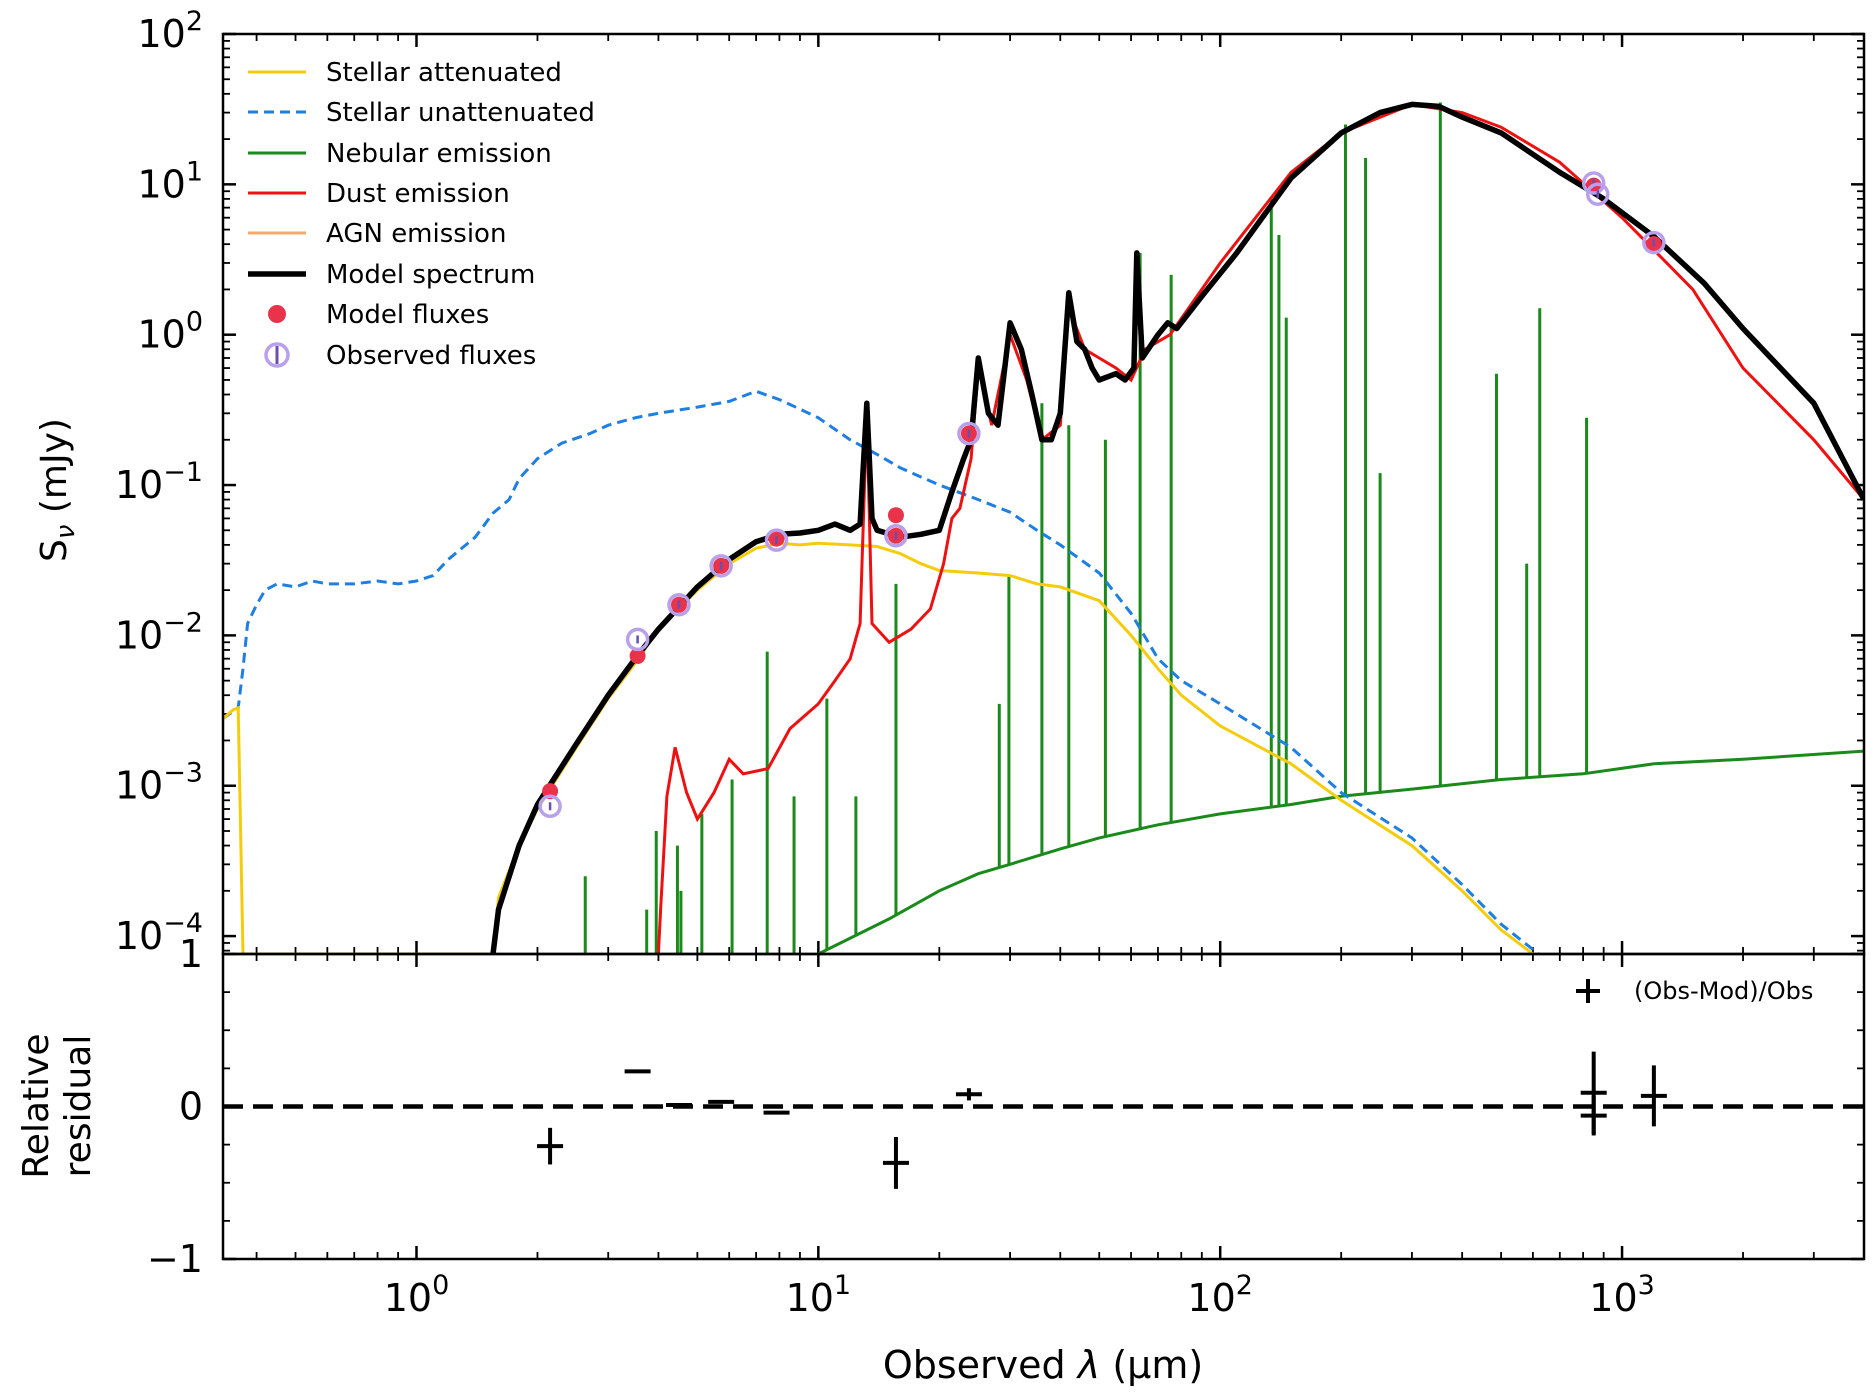 This screenshot has width=1876, height=1400. What do you see at coordinates (819, 1295) in the screenshot?
I see `x-tick-label-1: 10¹` at bounding box center [819, 1295].